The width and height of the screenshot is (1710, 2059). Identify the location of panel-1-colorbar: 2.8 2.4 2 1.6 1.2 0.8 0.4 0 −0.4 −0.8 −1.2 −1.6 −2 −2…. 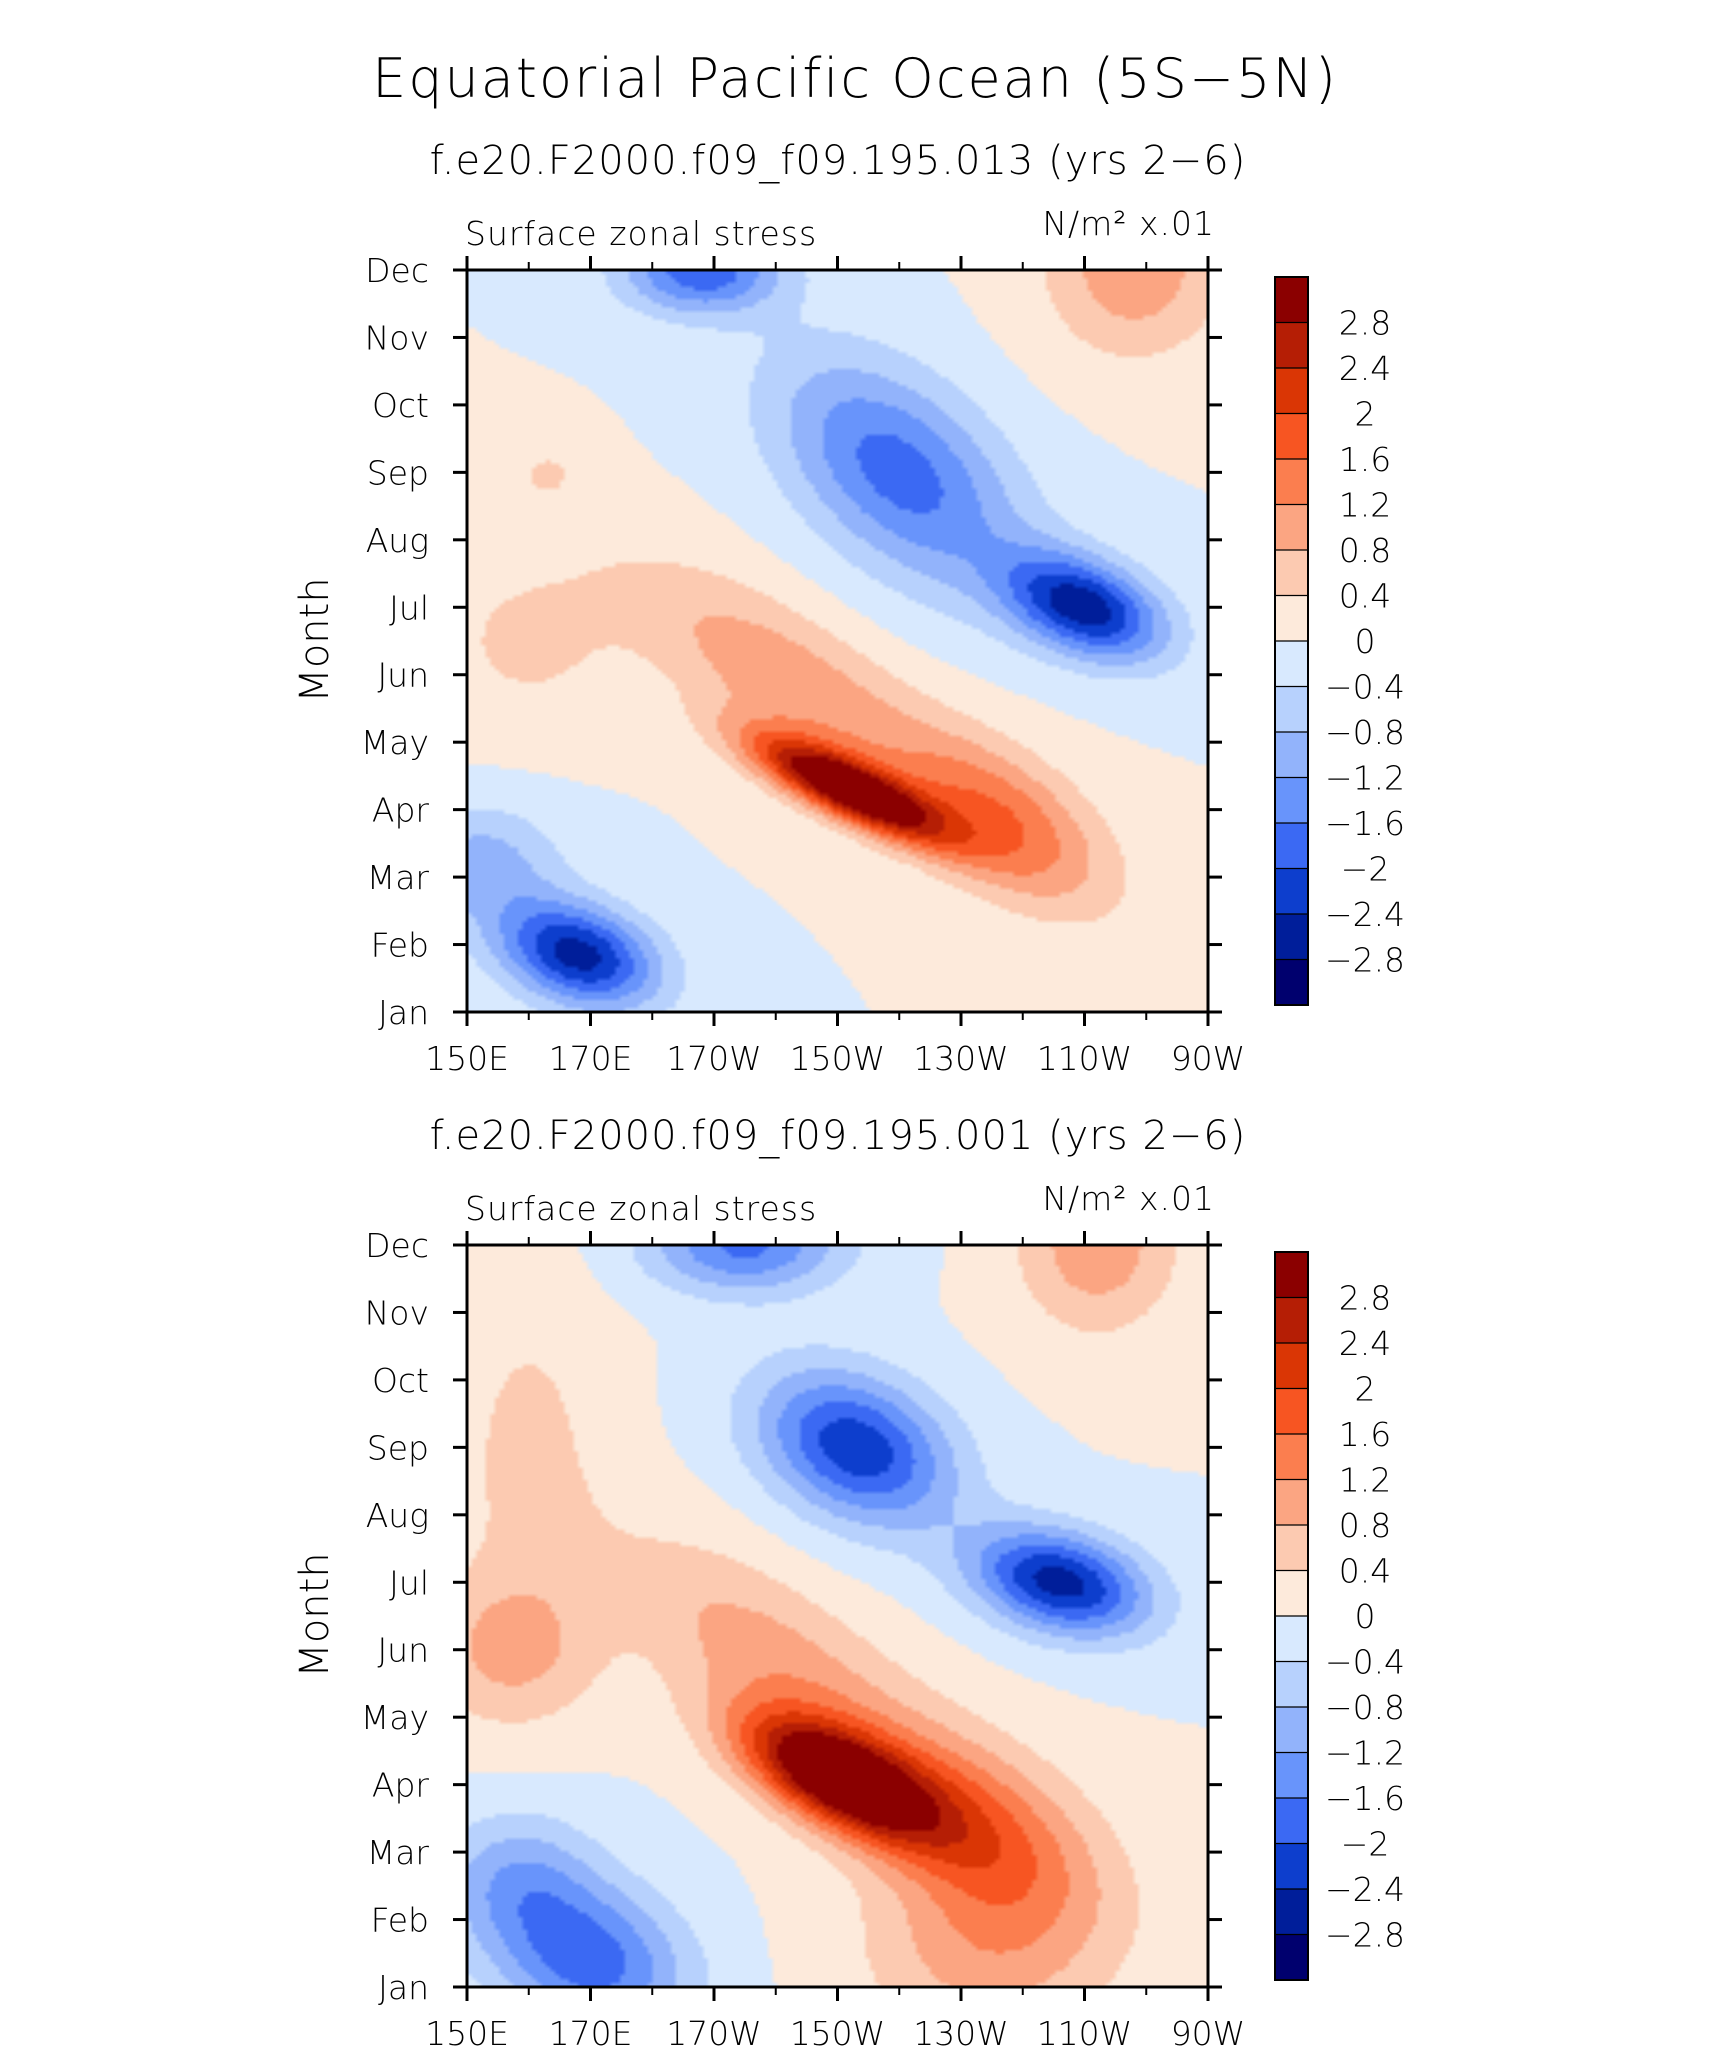
(1339, 641).